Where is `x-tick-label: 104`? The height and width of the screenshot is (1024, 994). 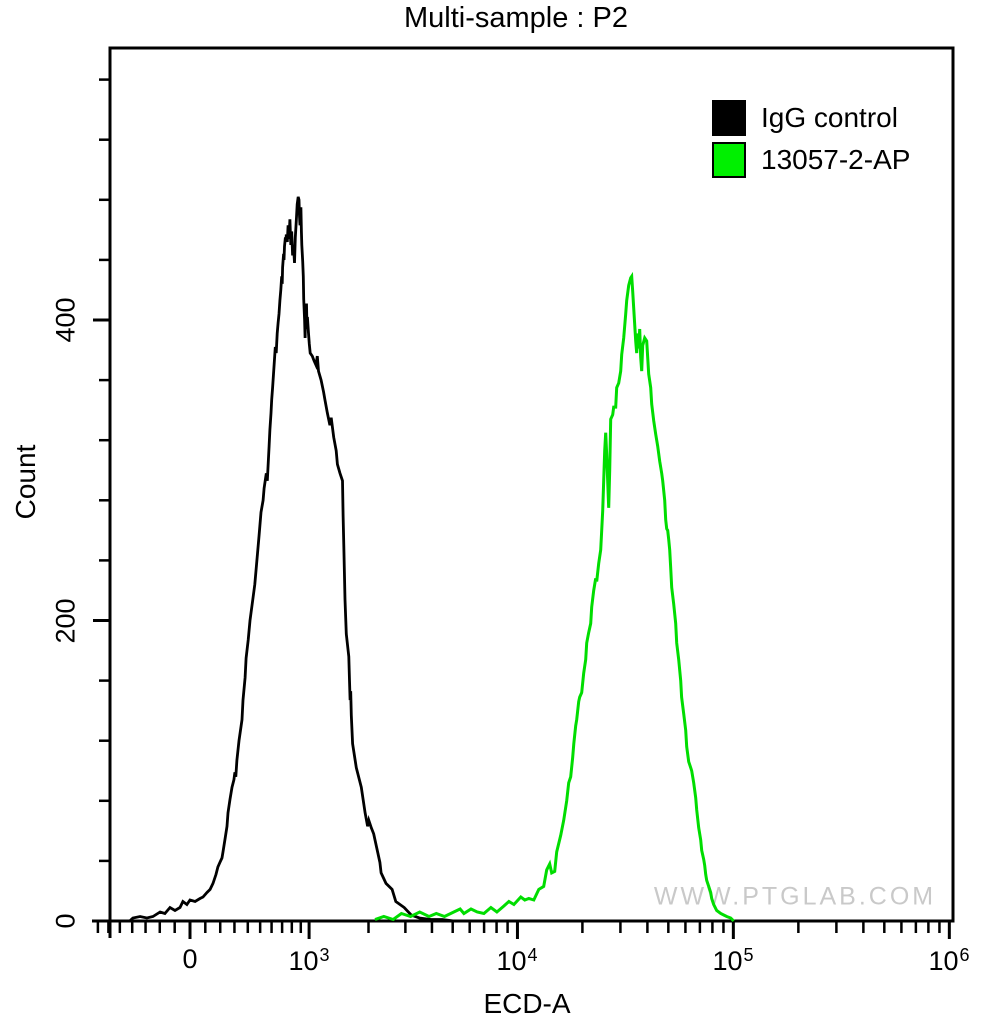 x-tick-label: 104 is located at coordinates (517, 960).